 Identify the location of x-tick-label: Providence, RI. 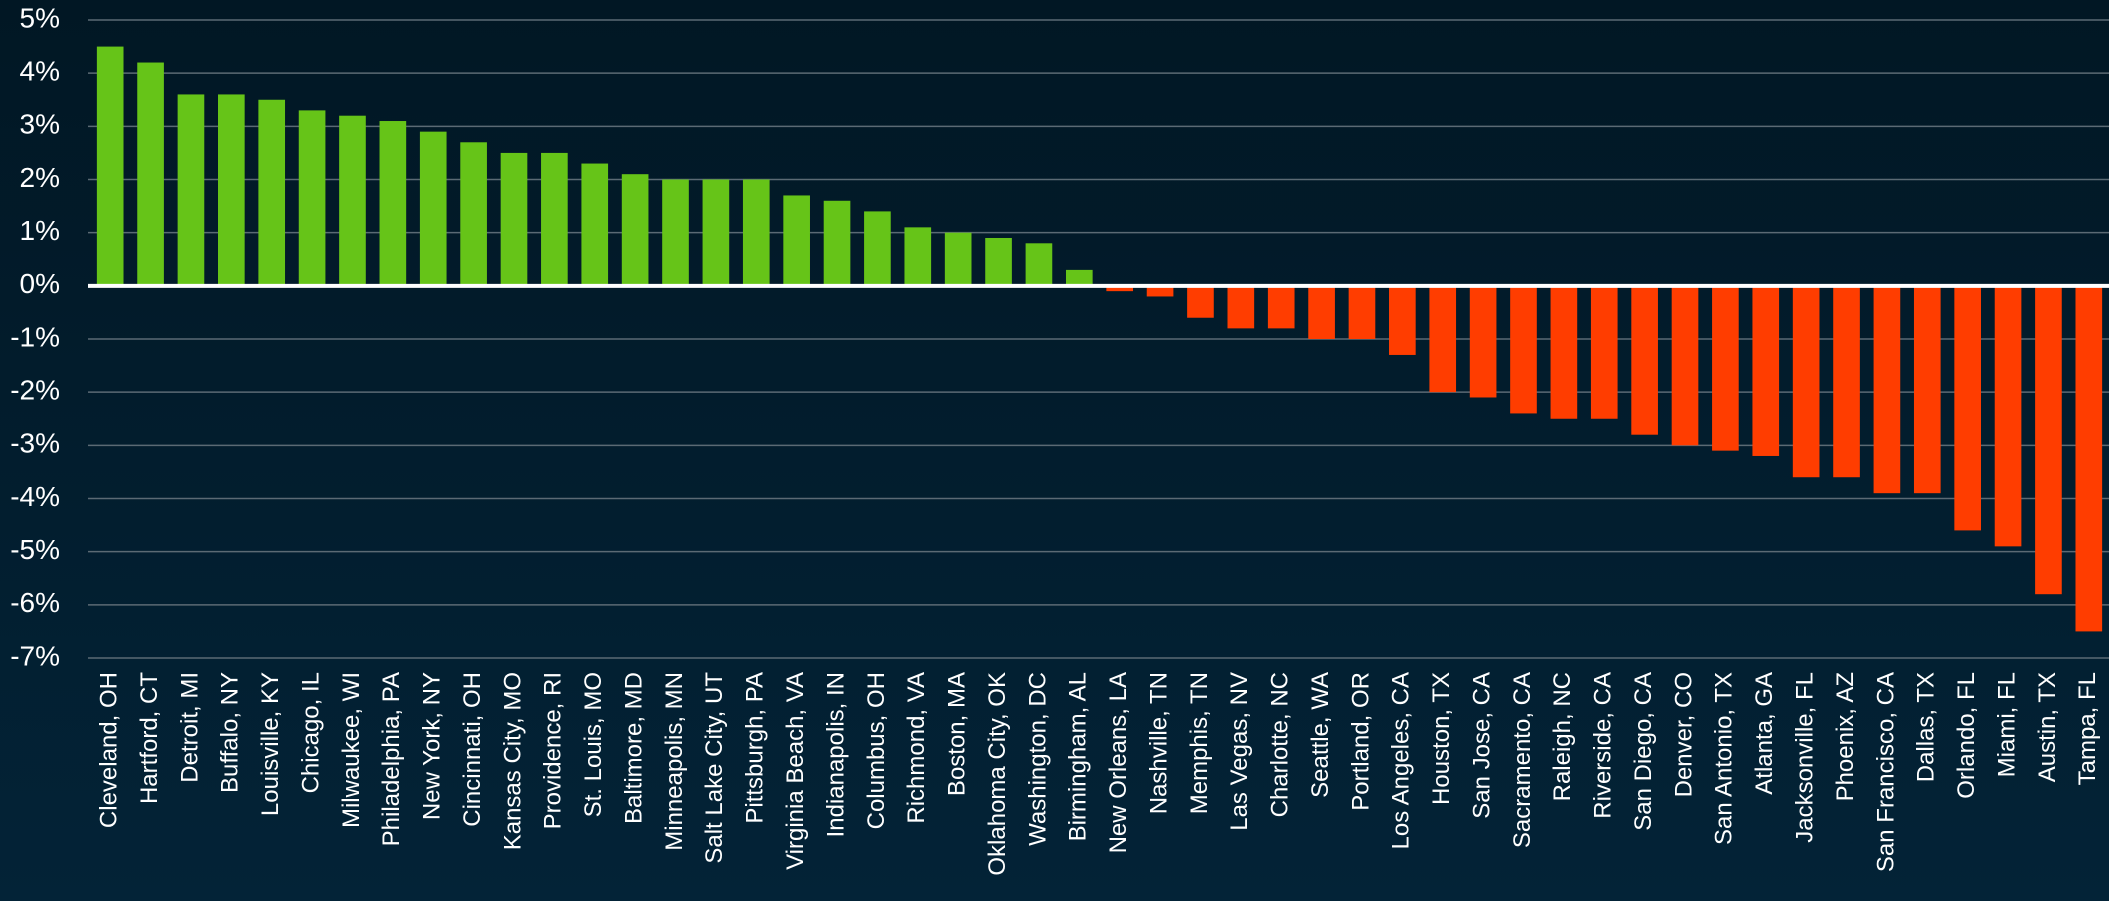
(553, 750).